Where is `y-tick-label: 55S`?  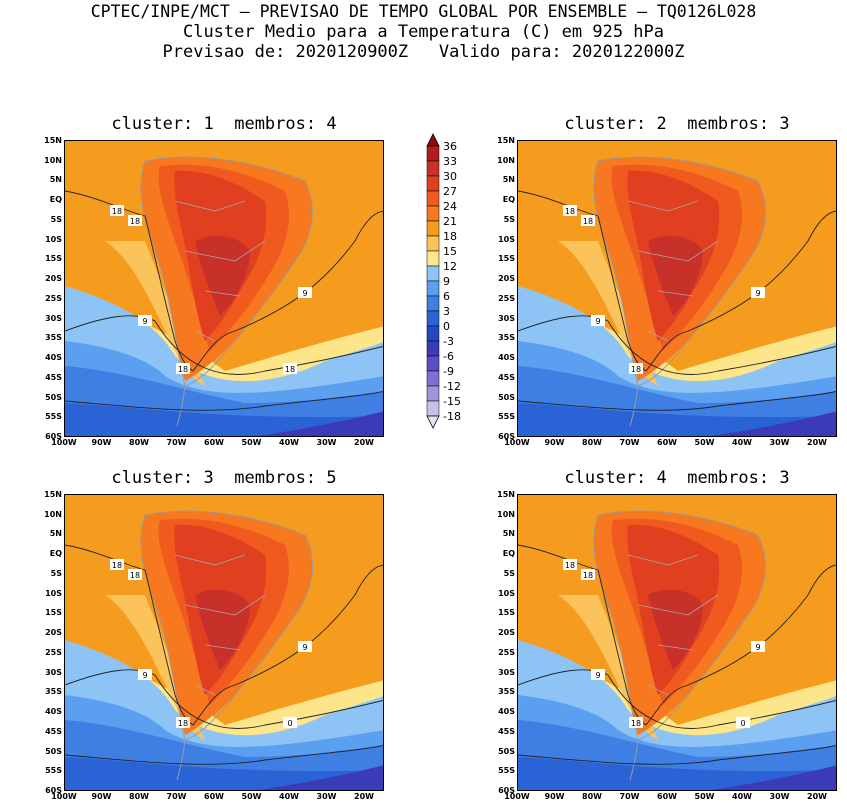 y-tick-label: 55S is located at coordinates (53, 771).